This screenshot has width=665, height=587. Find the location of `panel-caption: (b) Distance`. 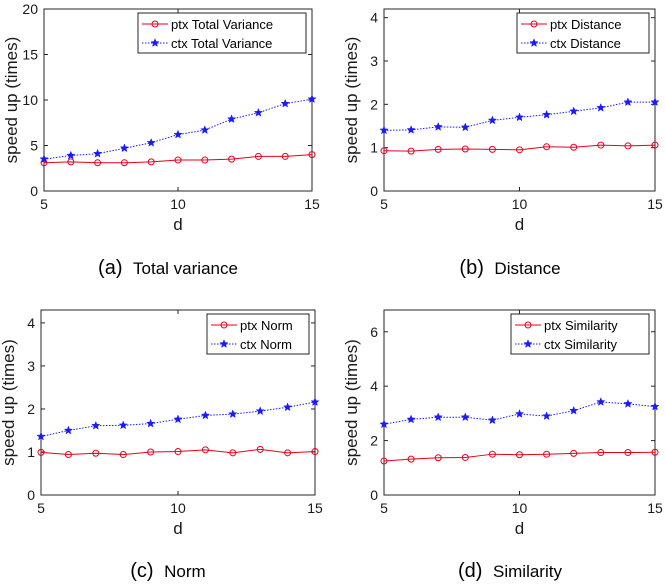

panel-caption: (b) Distance is located at coordinates (509, 268).